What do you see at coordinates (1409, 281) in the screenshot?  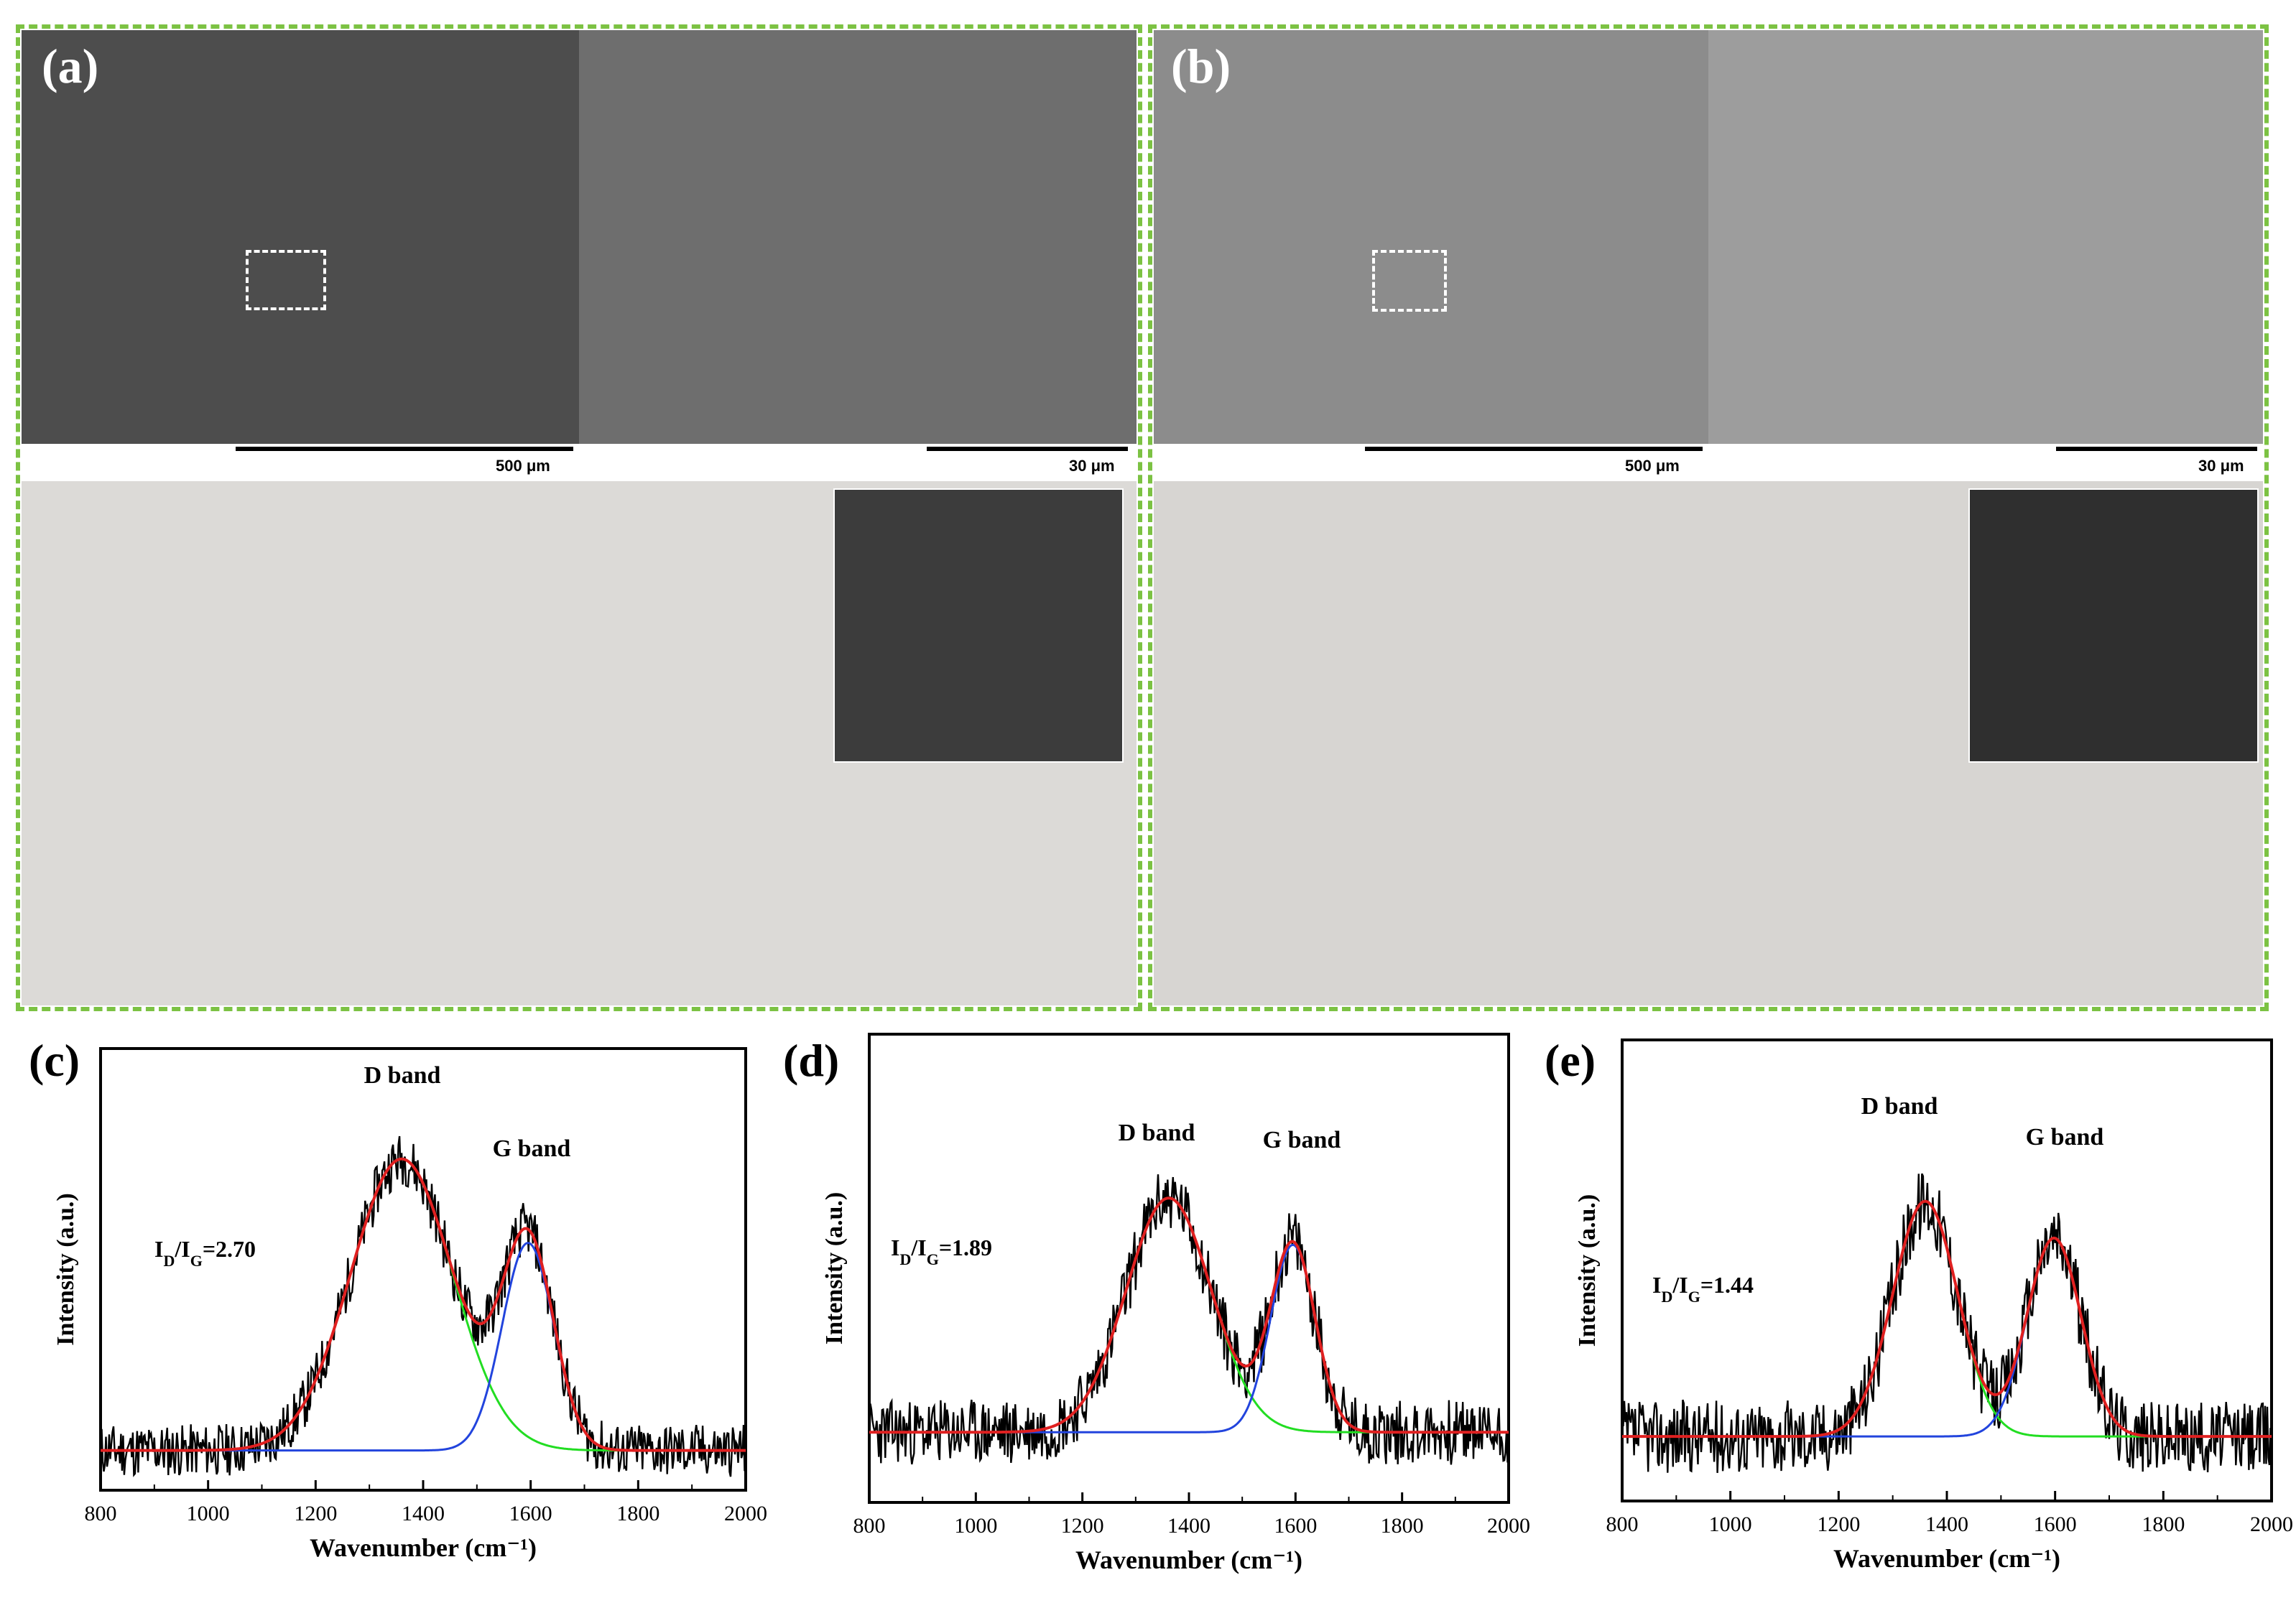 I see `panel-b-zoom-box` at bounding box center [1409, 281].